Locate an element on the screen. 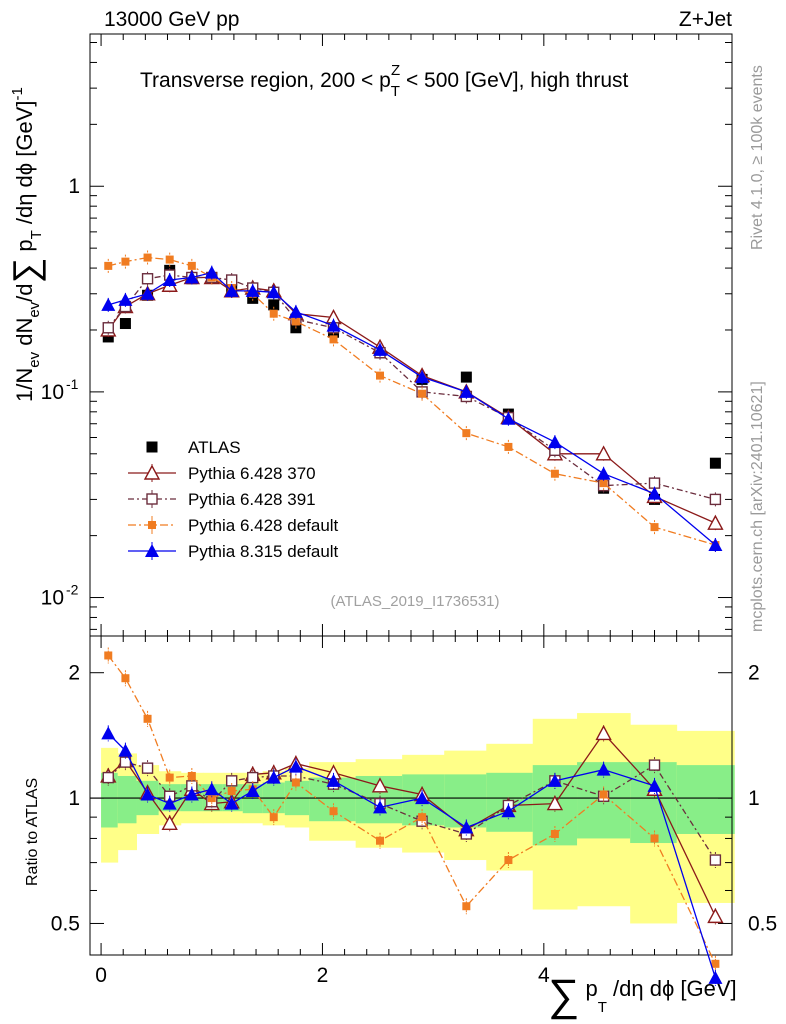  x-tick-label: 4 is located at coordinates (544, 975).